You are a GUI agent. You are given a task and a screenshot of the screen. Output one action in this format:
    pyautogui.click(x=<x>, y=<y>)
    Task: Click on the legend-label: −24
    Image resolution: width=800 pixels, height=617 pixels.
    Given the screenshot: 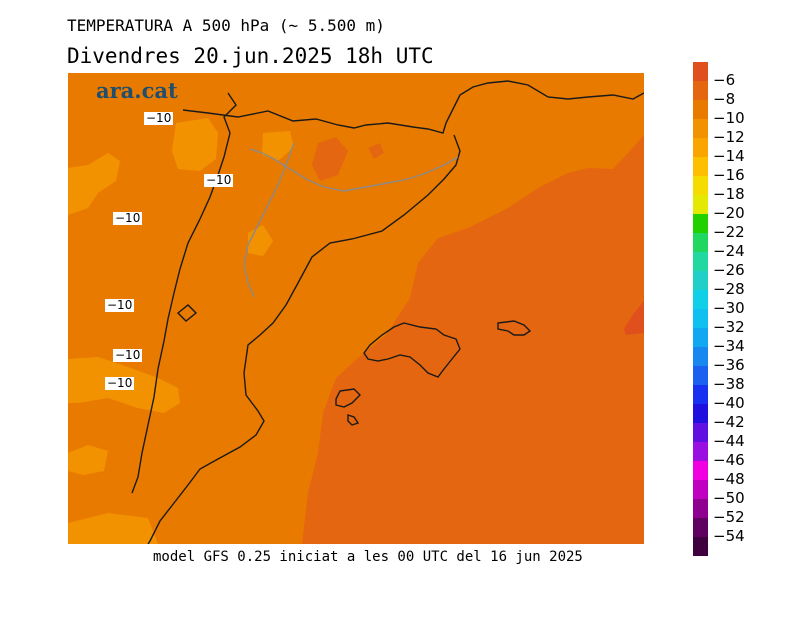 What is the action you would take?
    pyautogui.click(x=729, y=251)
    